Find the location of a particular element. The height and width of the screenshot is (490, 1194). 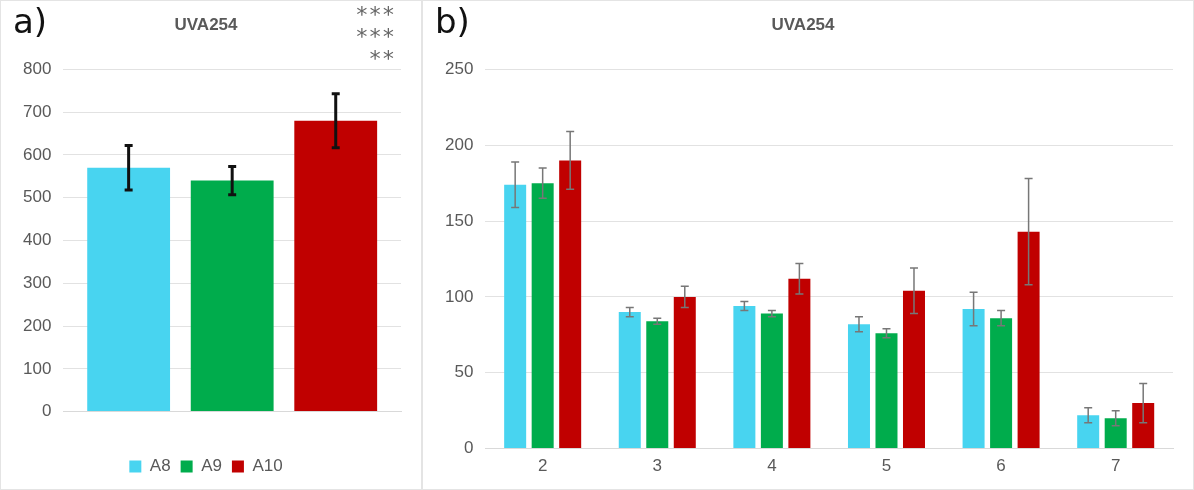

legend-label: A9 is located at coordinates (211, 466).